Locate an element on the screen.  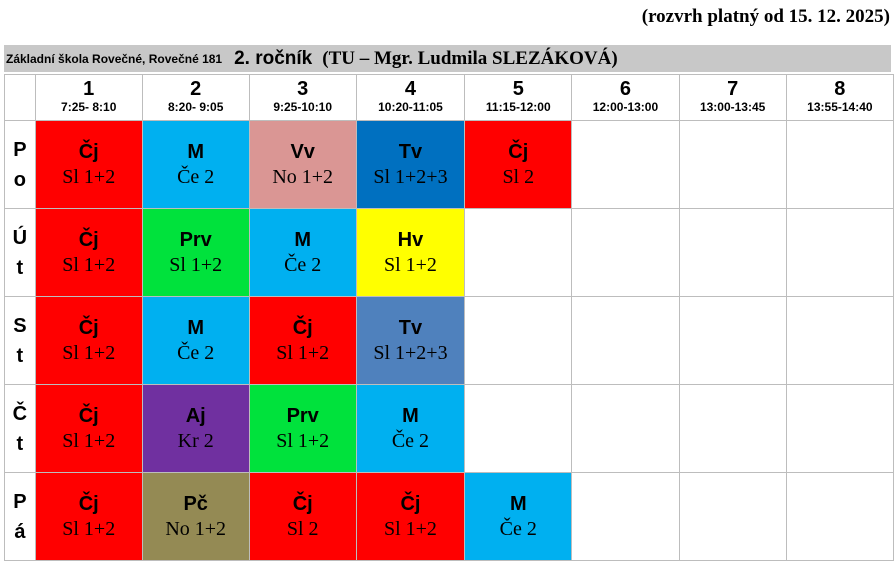
corner-cell is located at coordinates (20, 97).